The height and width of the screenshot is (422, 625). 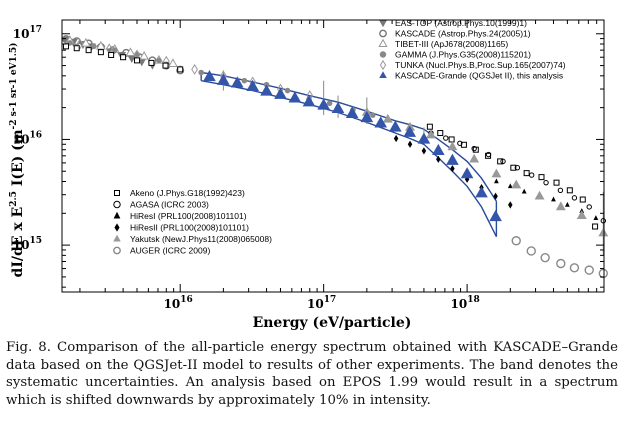 What do you see at coordinates (461, 23) in the screenshot?
I see `legend-label: EAS-TOP (Astrop.Phys.10(1999)1)` at bounding box center [461, 23].